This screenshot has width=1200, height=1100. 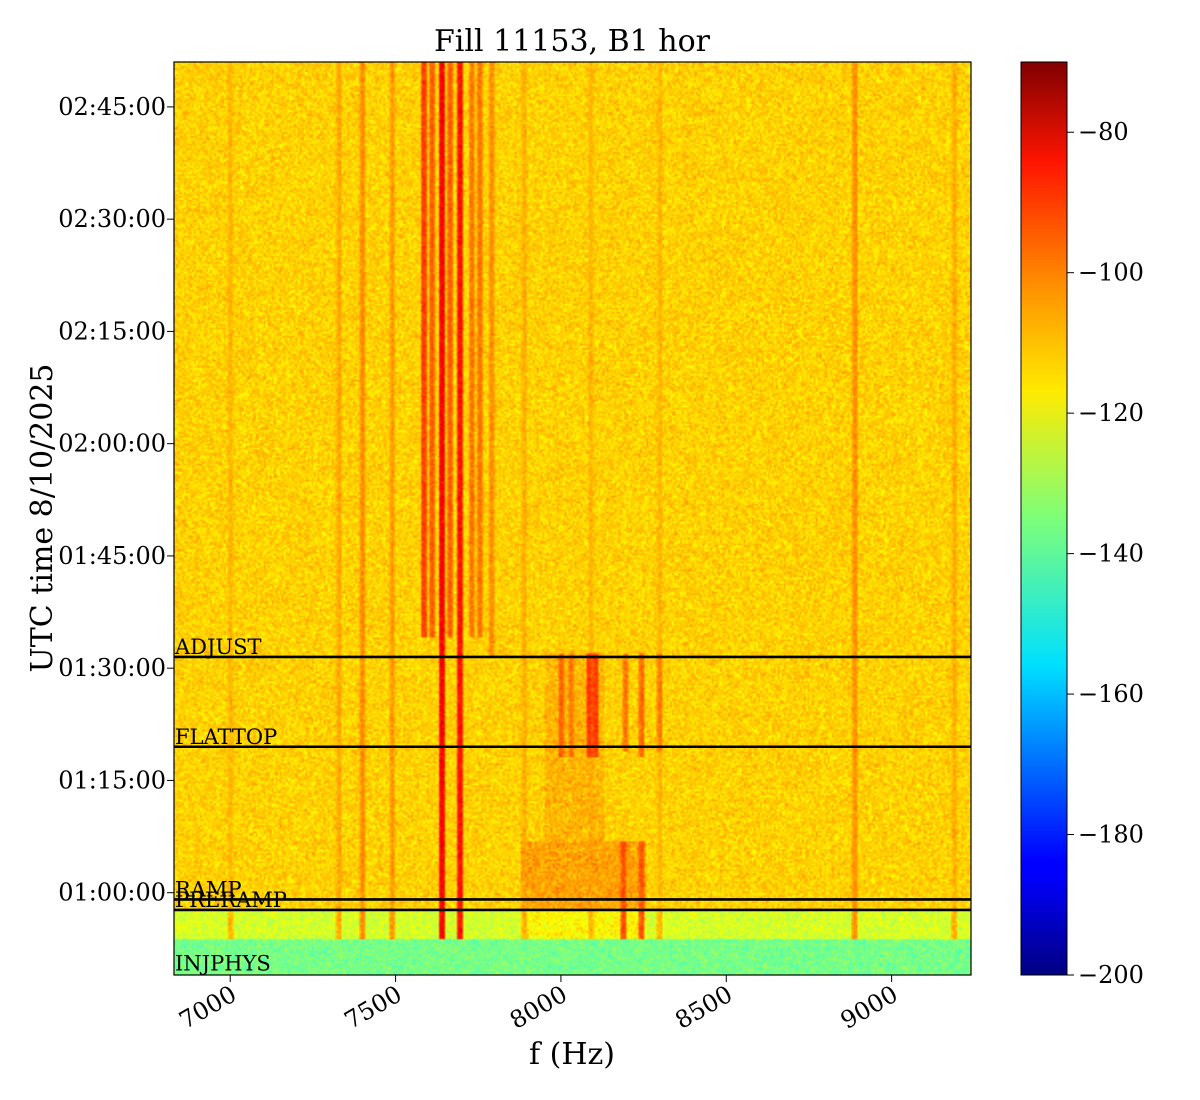 What do you see at coordinates (373, 1007) in the screenshot?
I see `x-tick-label: 7500` at bounding box center [373, 1007].